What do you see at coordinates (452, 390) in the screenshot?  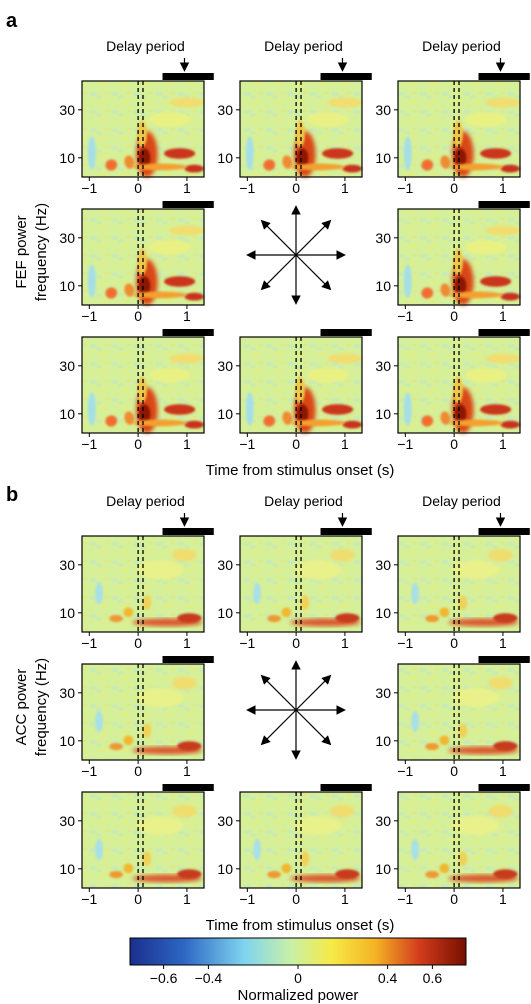 I see `fef-plot-8: −1 0 1 30 10` at bounding box center [452, 390].